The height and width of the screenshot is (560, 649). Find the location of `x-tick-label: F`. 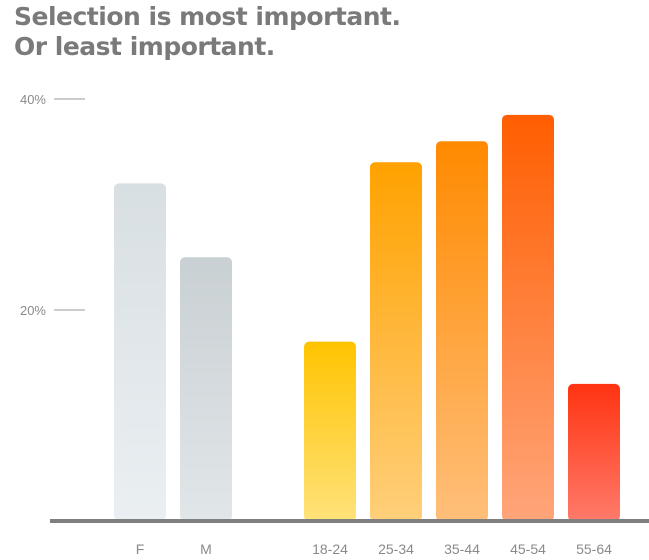

x-tick-label: F is located at coordinates (140, 549).